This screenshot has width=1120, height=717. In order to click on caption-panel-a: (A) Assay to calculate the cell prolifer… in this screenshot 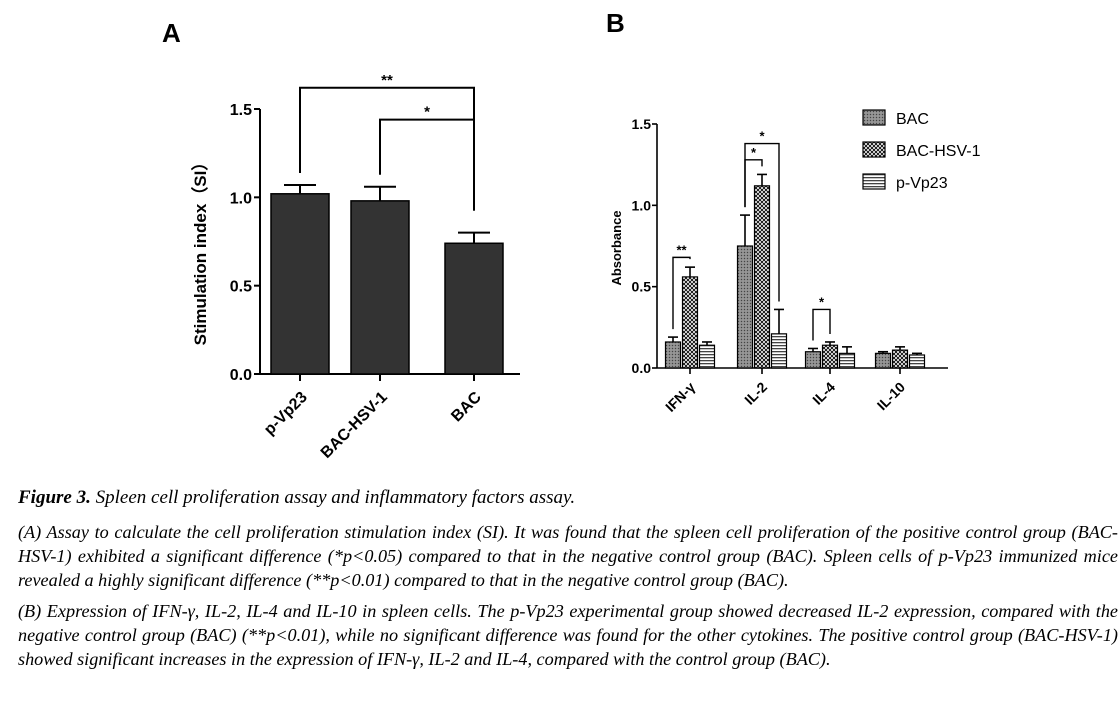, I will do `click(568, 556)`.